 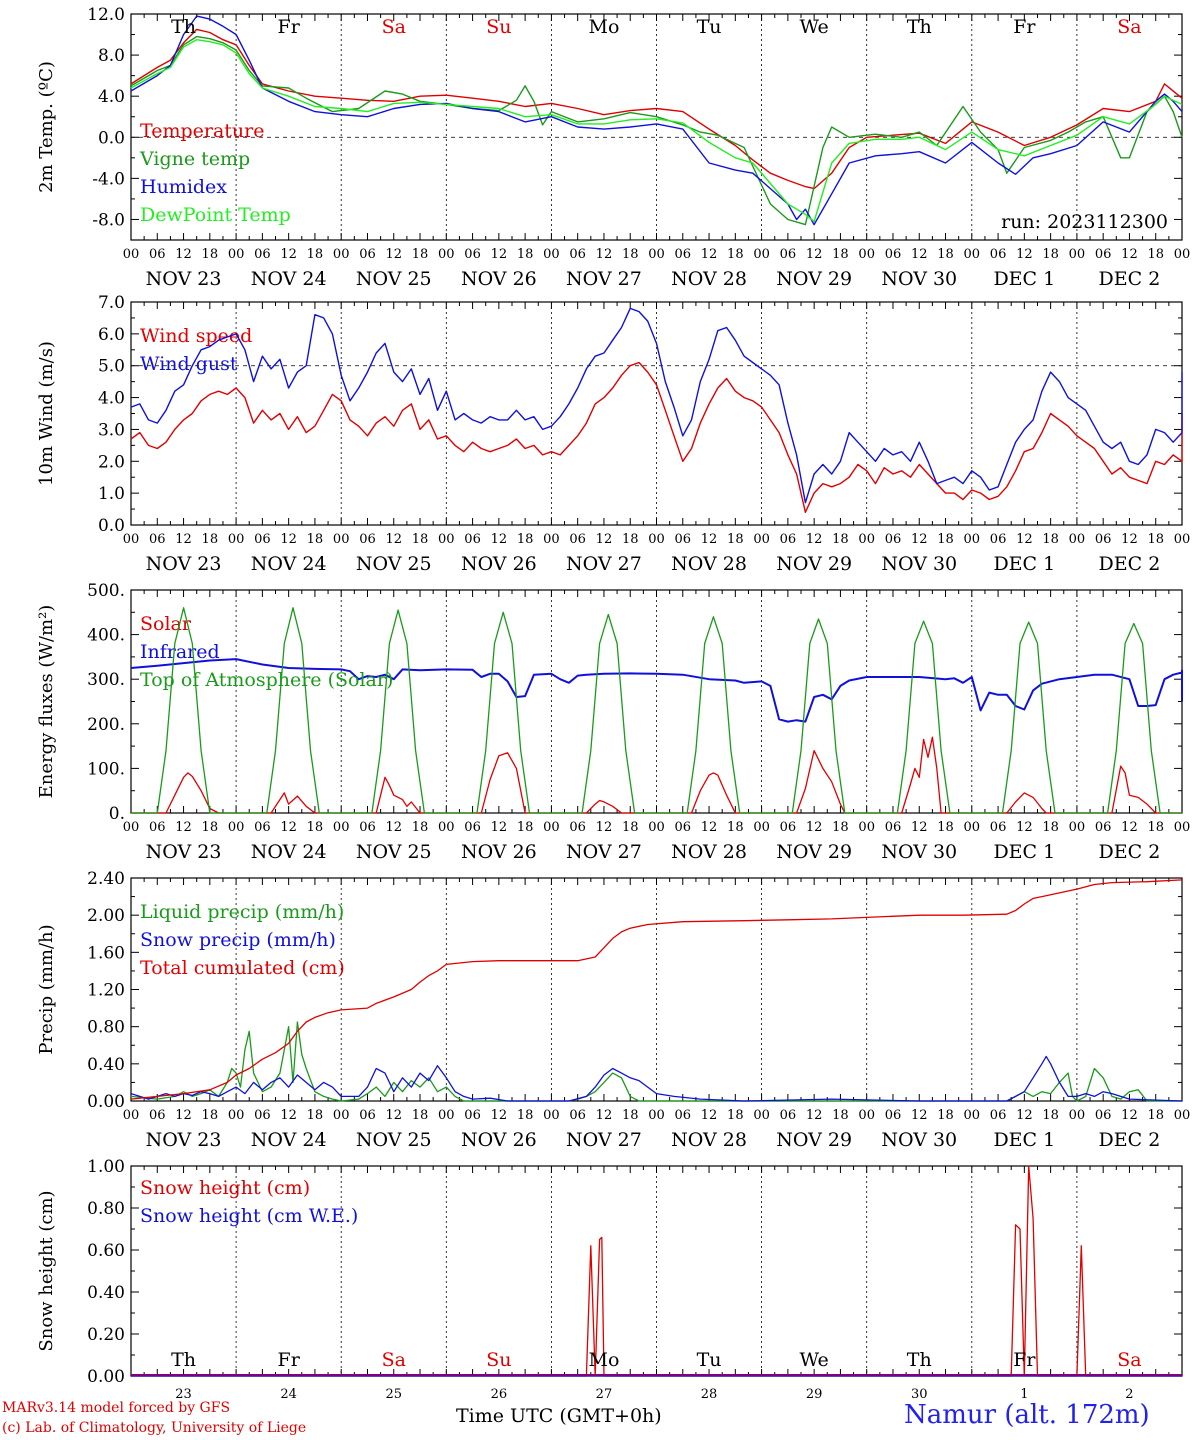 What do you see at coordinates (106, 1335) in the screenshot?
I see `y-tick-label: 0.20` at bounding box center [106, 1335].